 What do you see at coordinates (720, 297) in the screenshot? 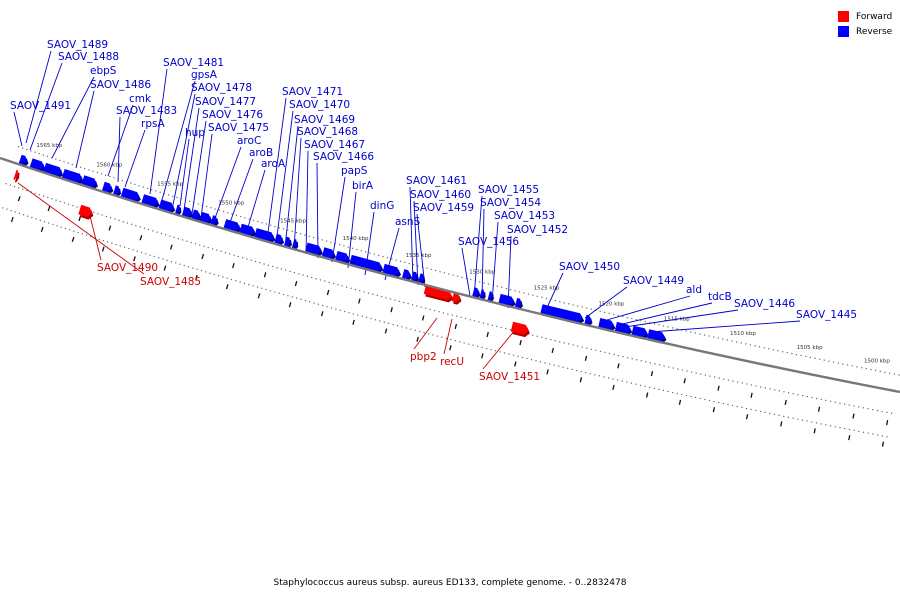
I see `gene-label: tdcB` at bounding box center [720, 297].